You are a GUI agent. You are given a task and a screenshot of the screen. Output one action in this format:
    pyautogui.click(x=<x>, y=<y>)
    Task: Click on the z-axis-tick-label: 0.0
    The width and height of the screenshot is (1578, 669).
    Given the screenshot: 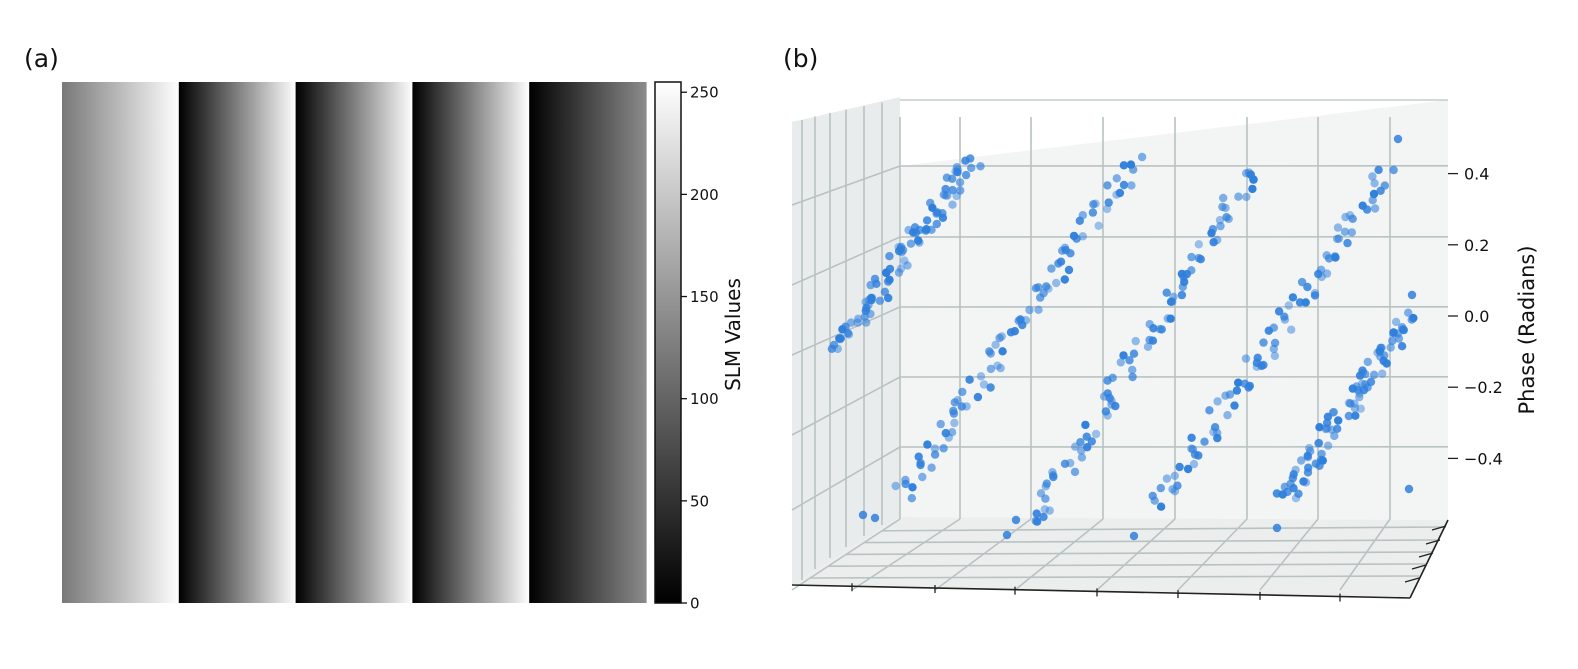 What is the action you would take?
    pyautogui.click(x=1476, y=316)
    